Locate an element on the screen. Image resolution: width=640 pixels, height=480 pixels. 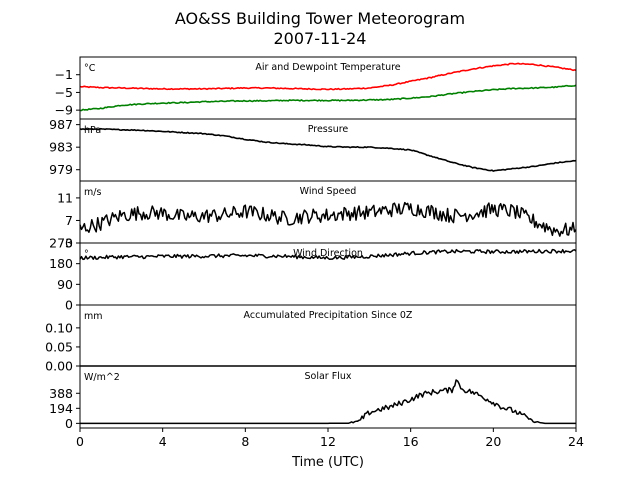
panel-label-wind-speed: Wind Speed is located at coordinates (328, 191).